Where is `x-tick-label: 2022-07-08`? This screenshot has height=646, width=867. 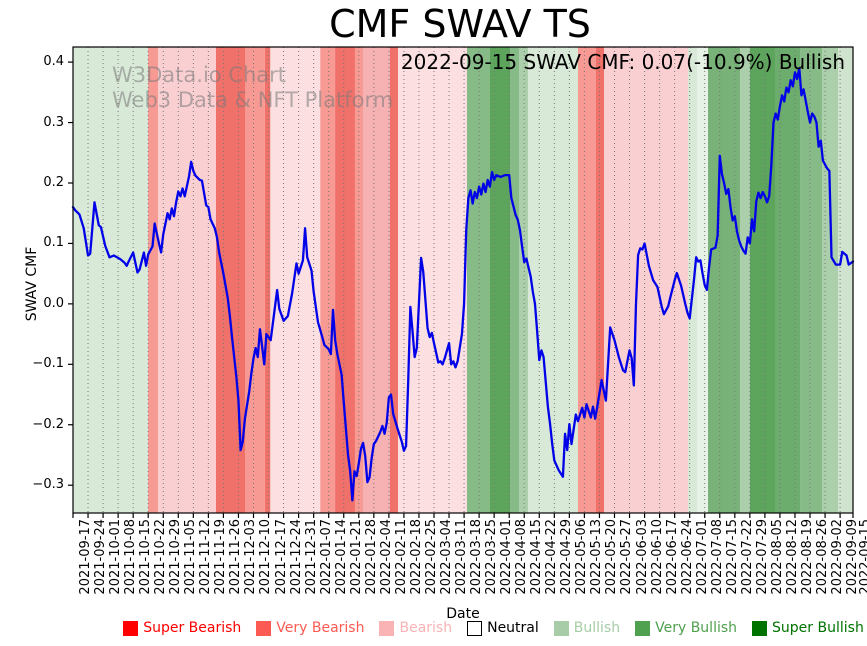
x-tick-label: 2022-07-08 is located at coordinates (717, 557).